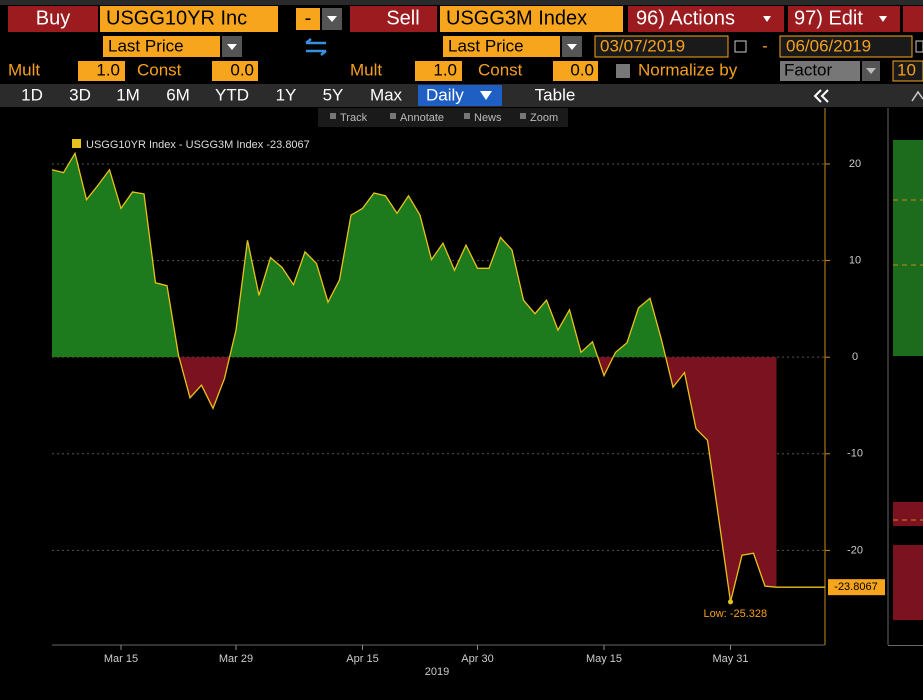 This screenshot has height=700, width=923. What do you see at coordinates (236, 659) in the screenshot?
I see `x-tick-label: Mar 29` at bounding box center [236, 659].